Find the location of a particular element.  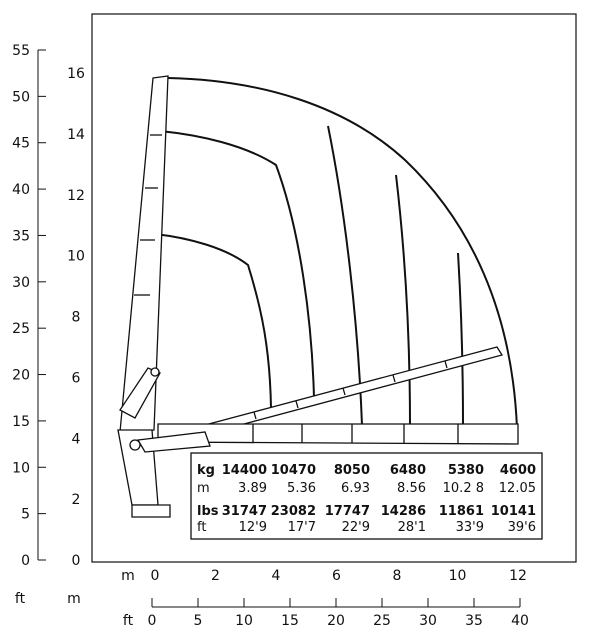

capacity-ft-cell: 28'1 is located at coordinates (412, 527).